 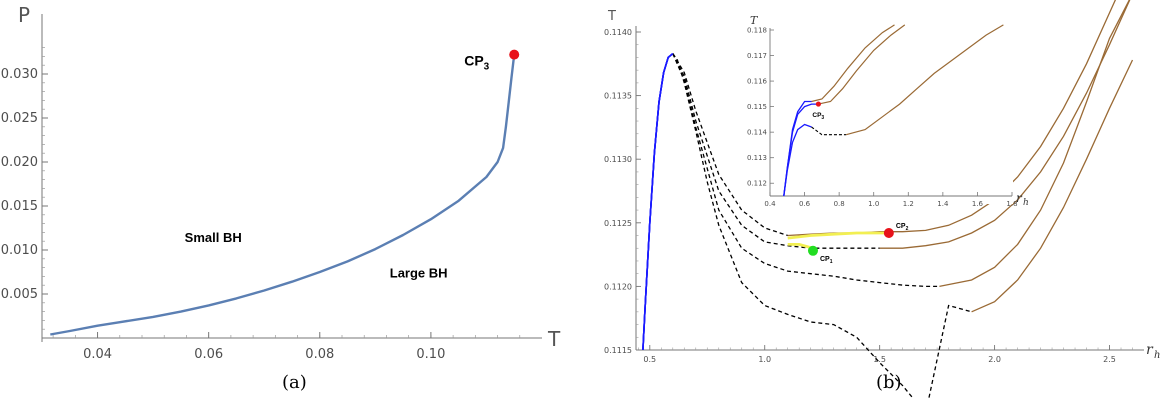 What do you see at coordinates (19, 250) in the screenshot?
I see `y-tick-label: 0.010` at bounding box center [19, 250].